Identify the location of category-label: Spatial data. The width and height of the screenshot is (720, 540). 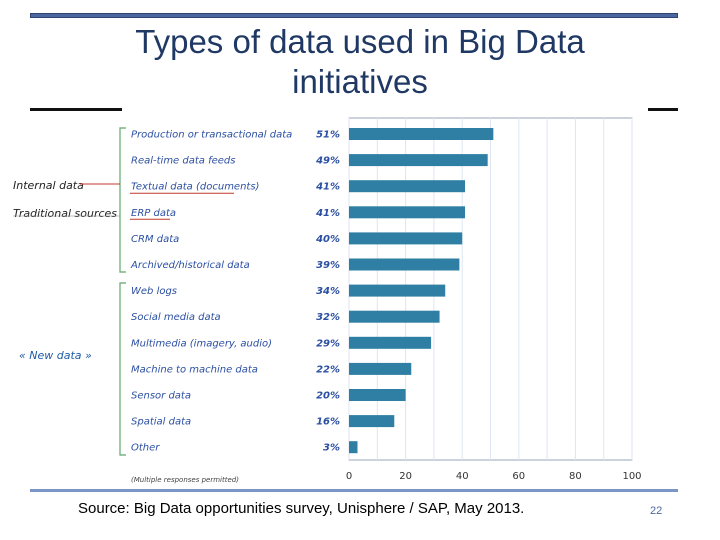
(161, 422).